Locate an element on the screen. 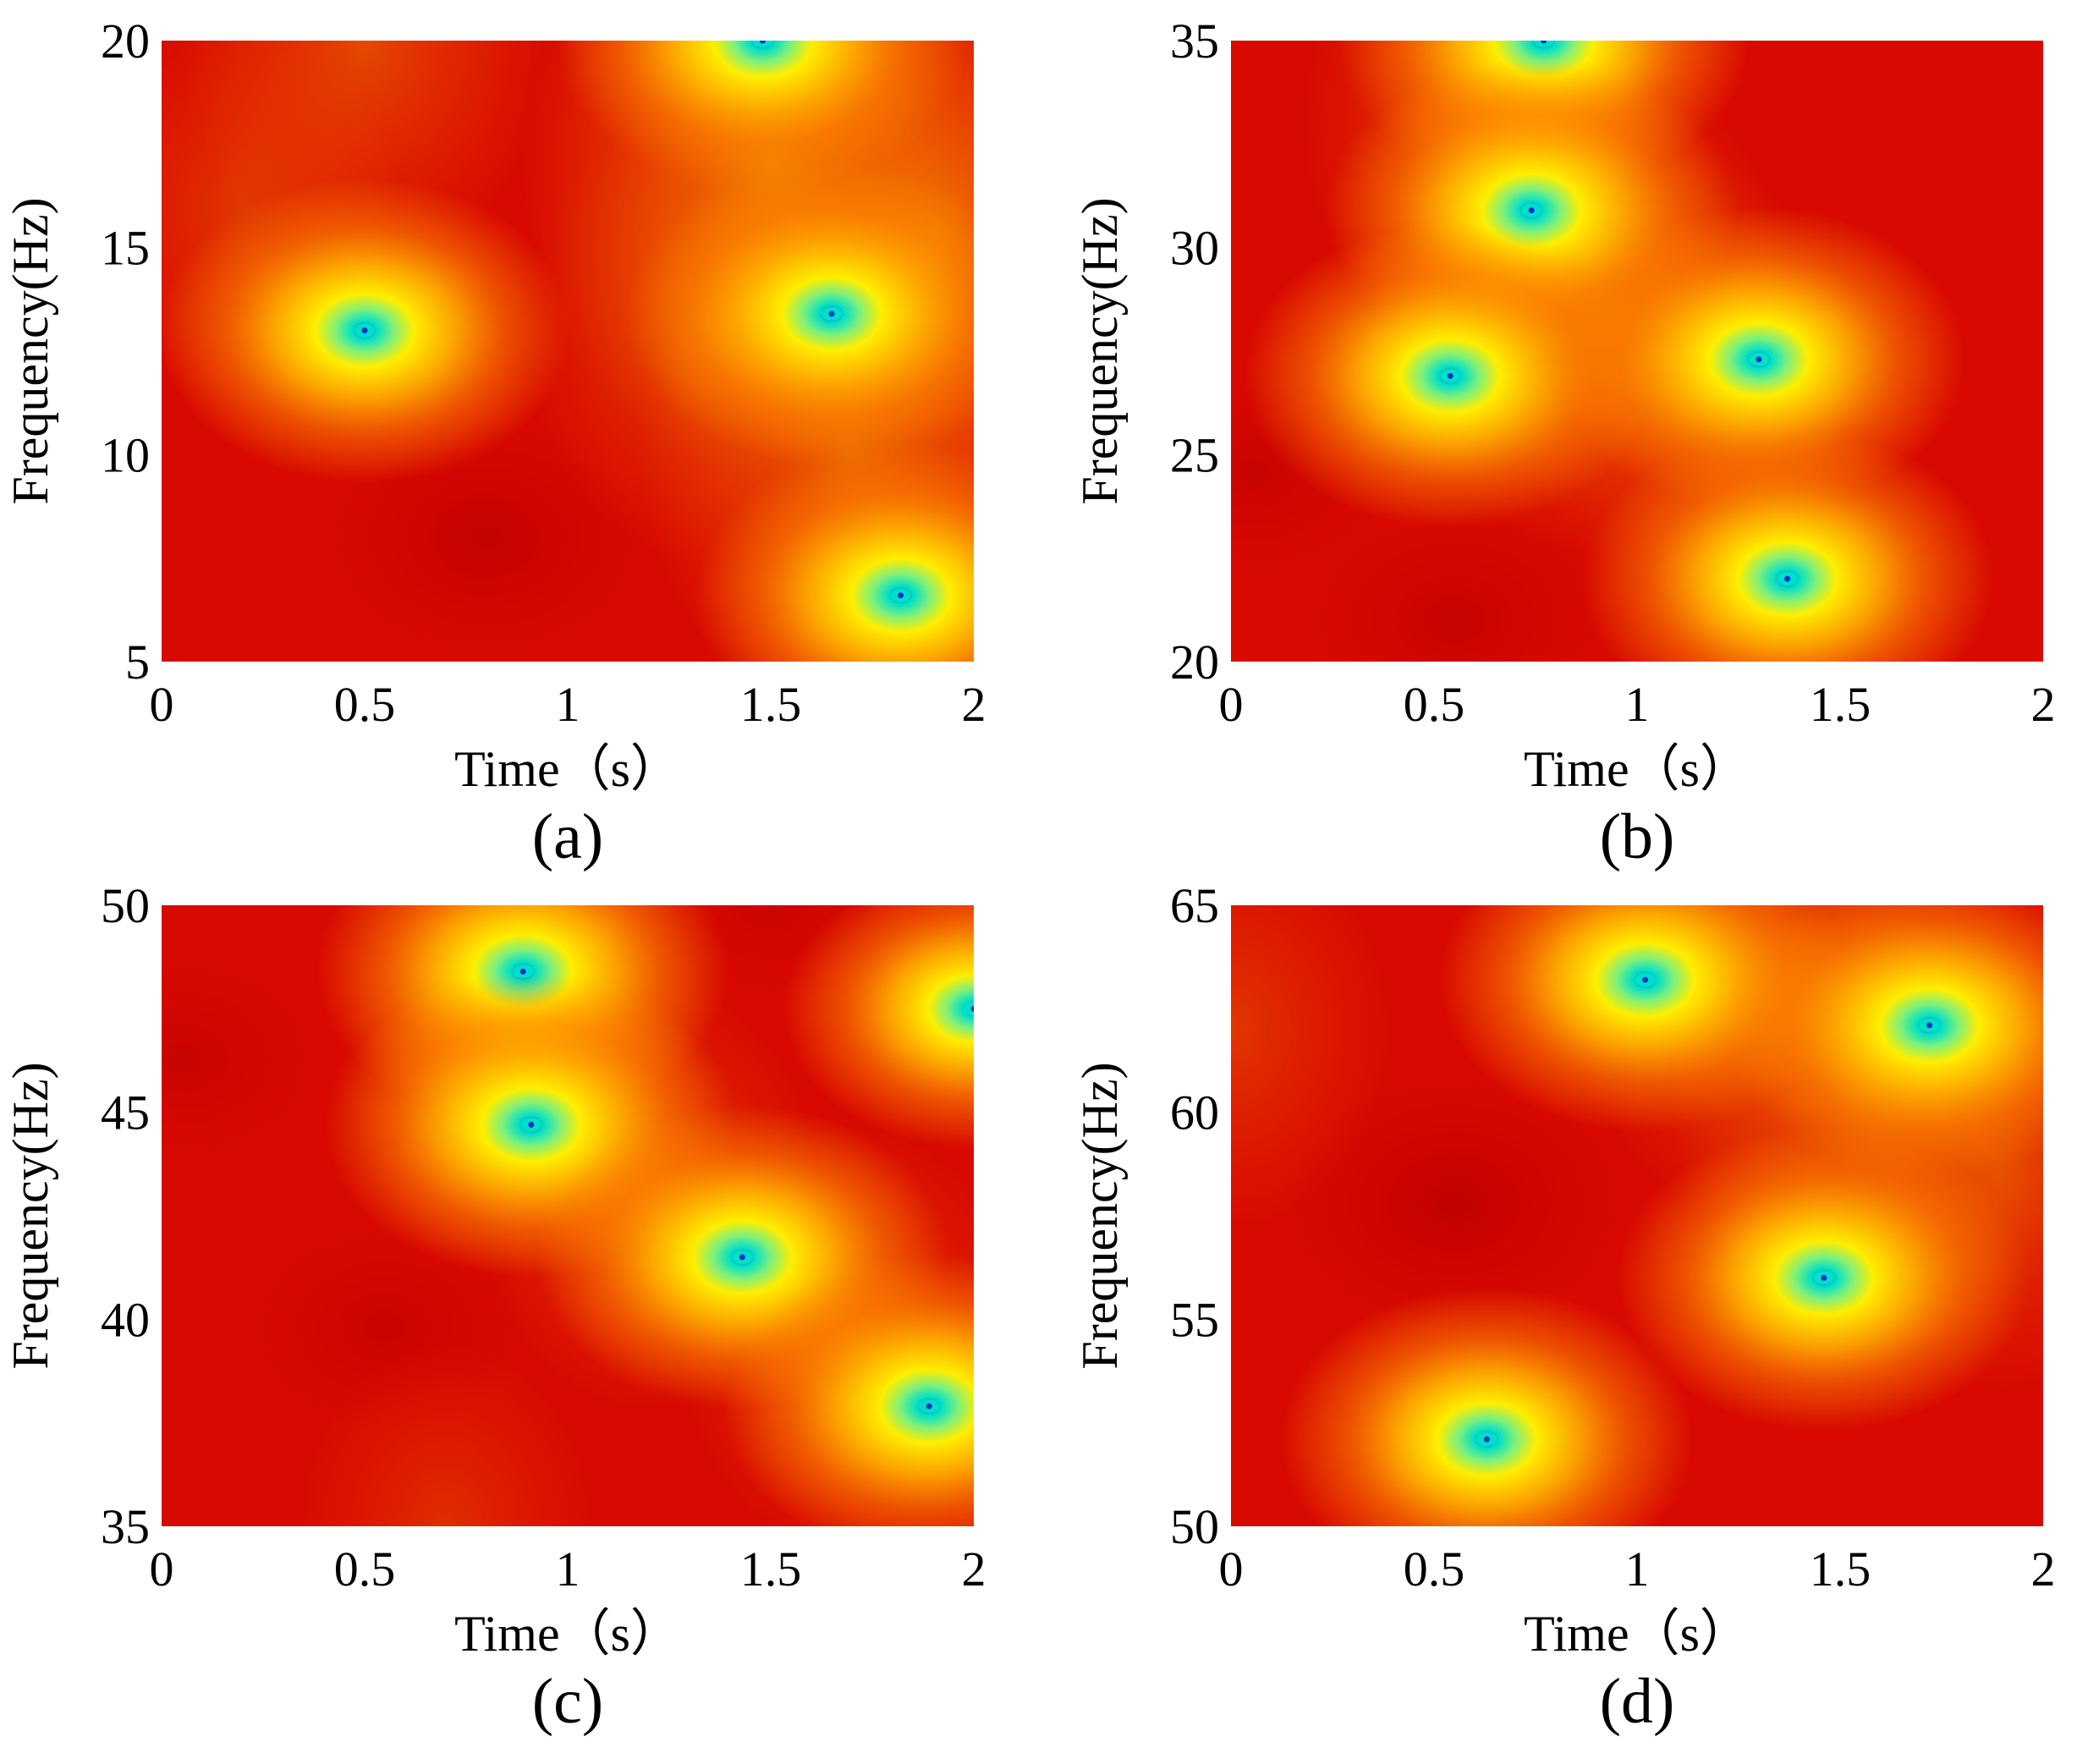 The height and width of the screenshot is (1764, 2077). y-tick-label: 15 is located at coordinates (125, 248).